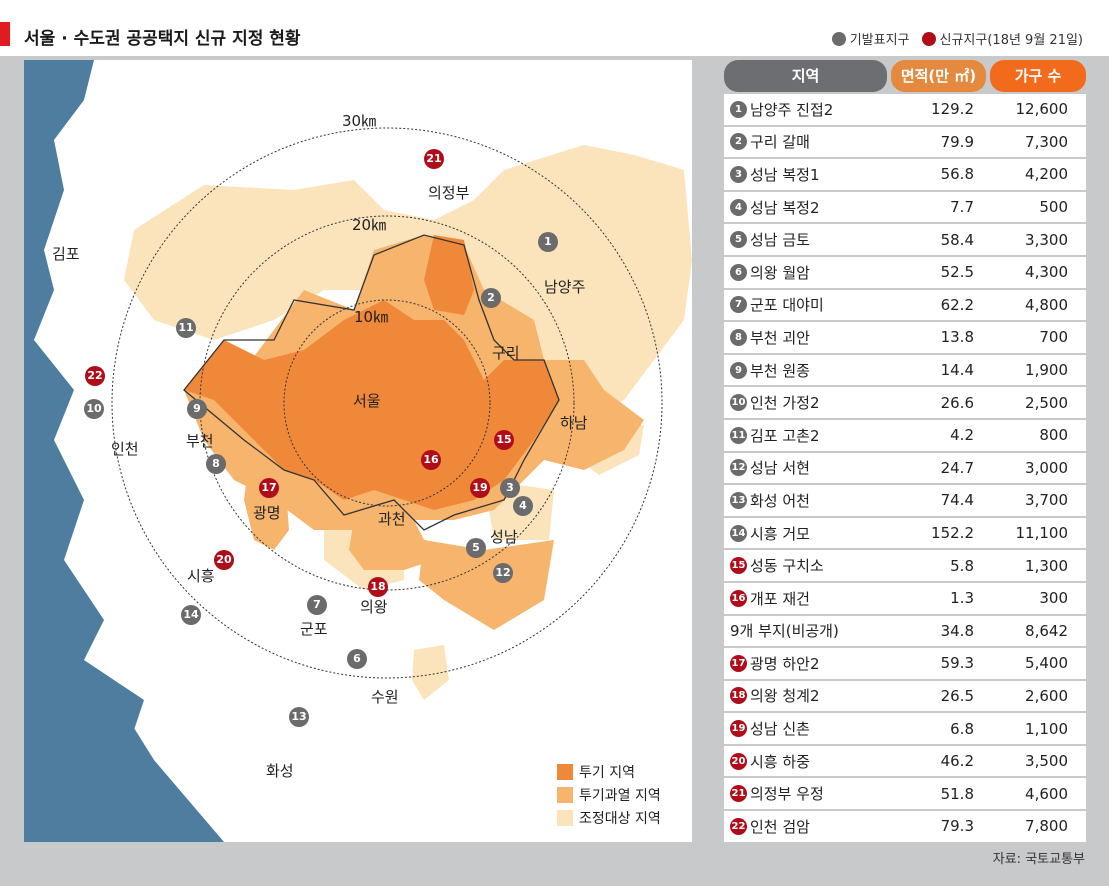 This screenshot has width=1109, height=886. Describe the element at coordinates (957, 38) in the screenshot. I see `marker-legend: 기발표지구 신규지구(18년 9월 21일)` at that location.